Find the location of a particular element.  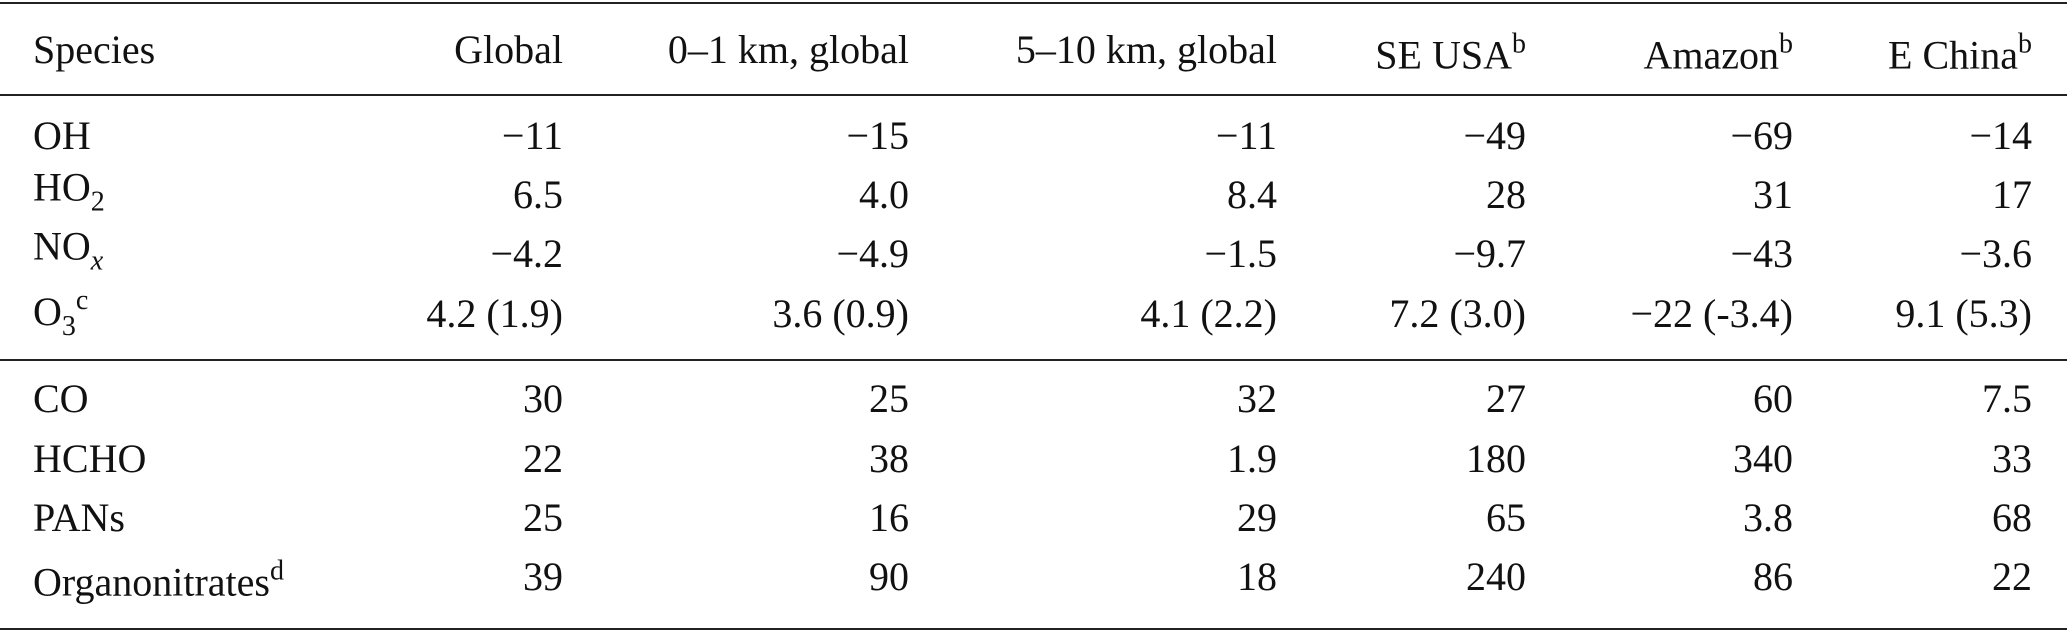

species-cell: OH is located at coordinates (62, 136).